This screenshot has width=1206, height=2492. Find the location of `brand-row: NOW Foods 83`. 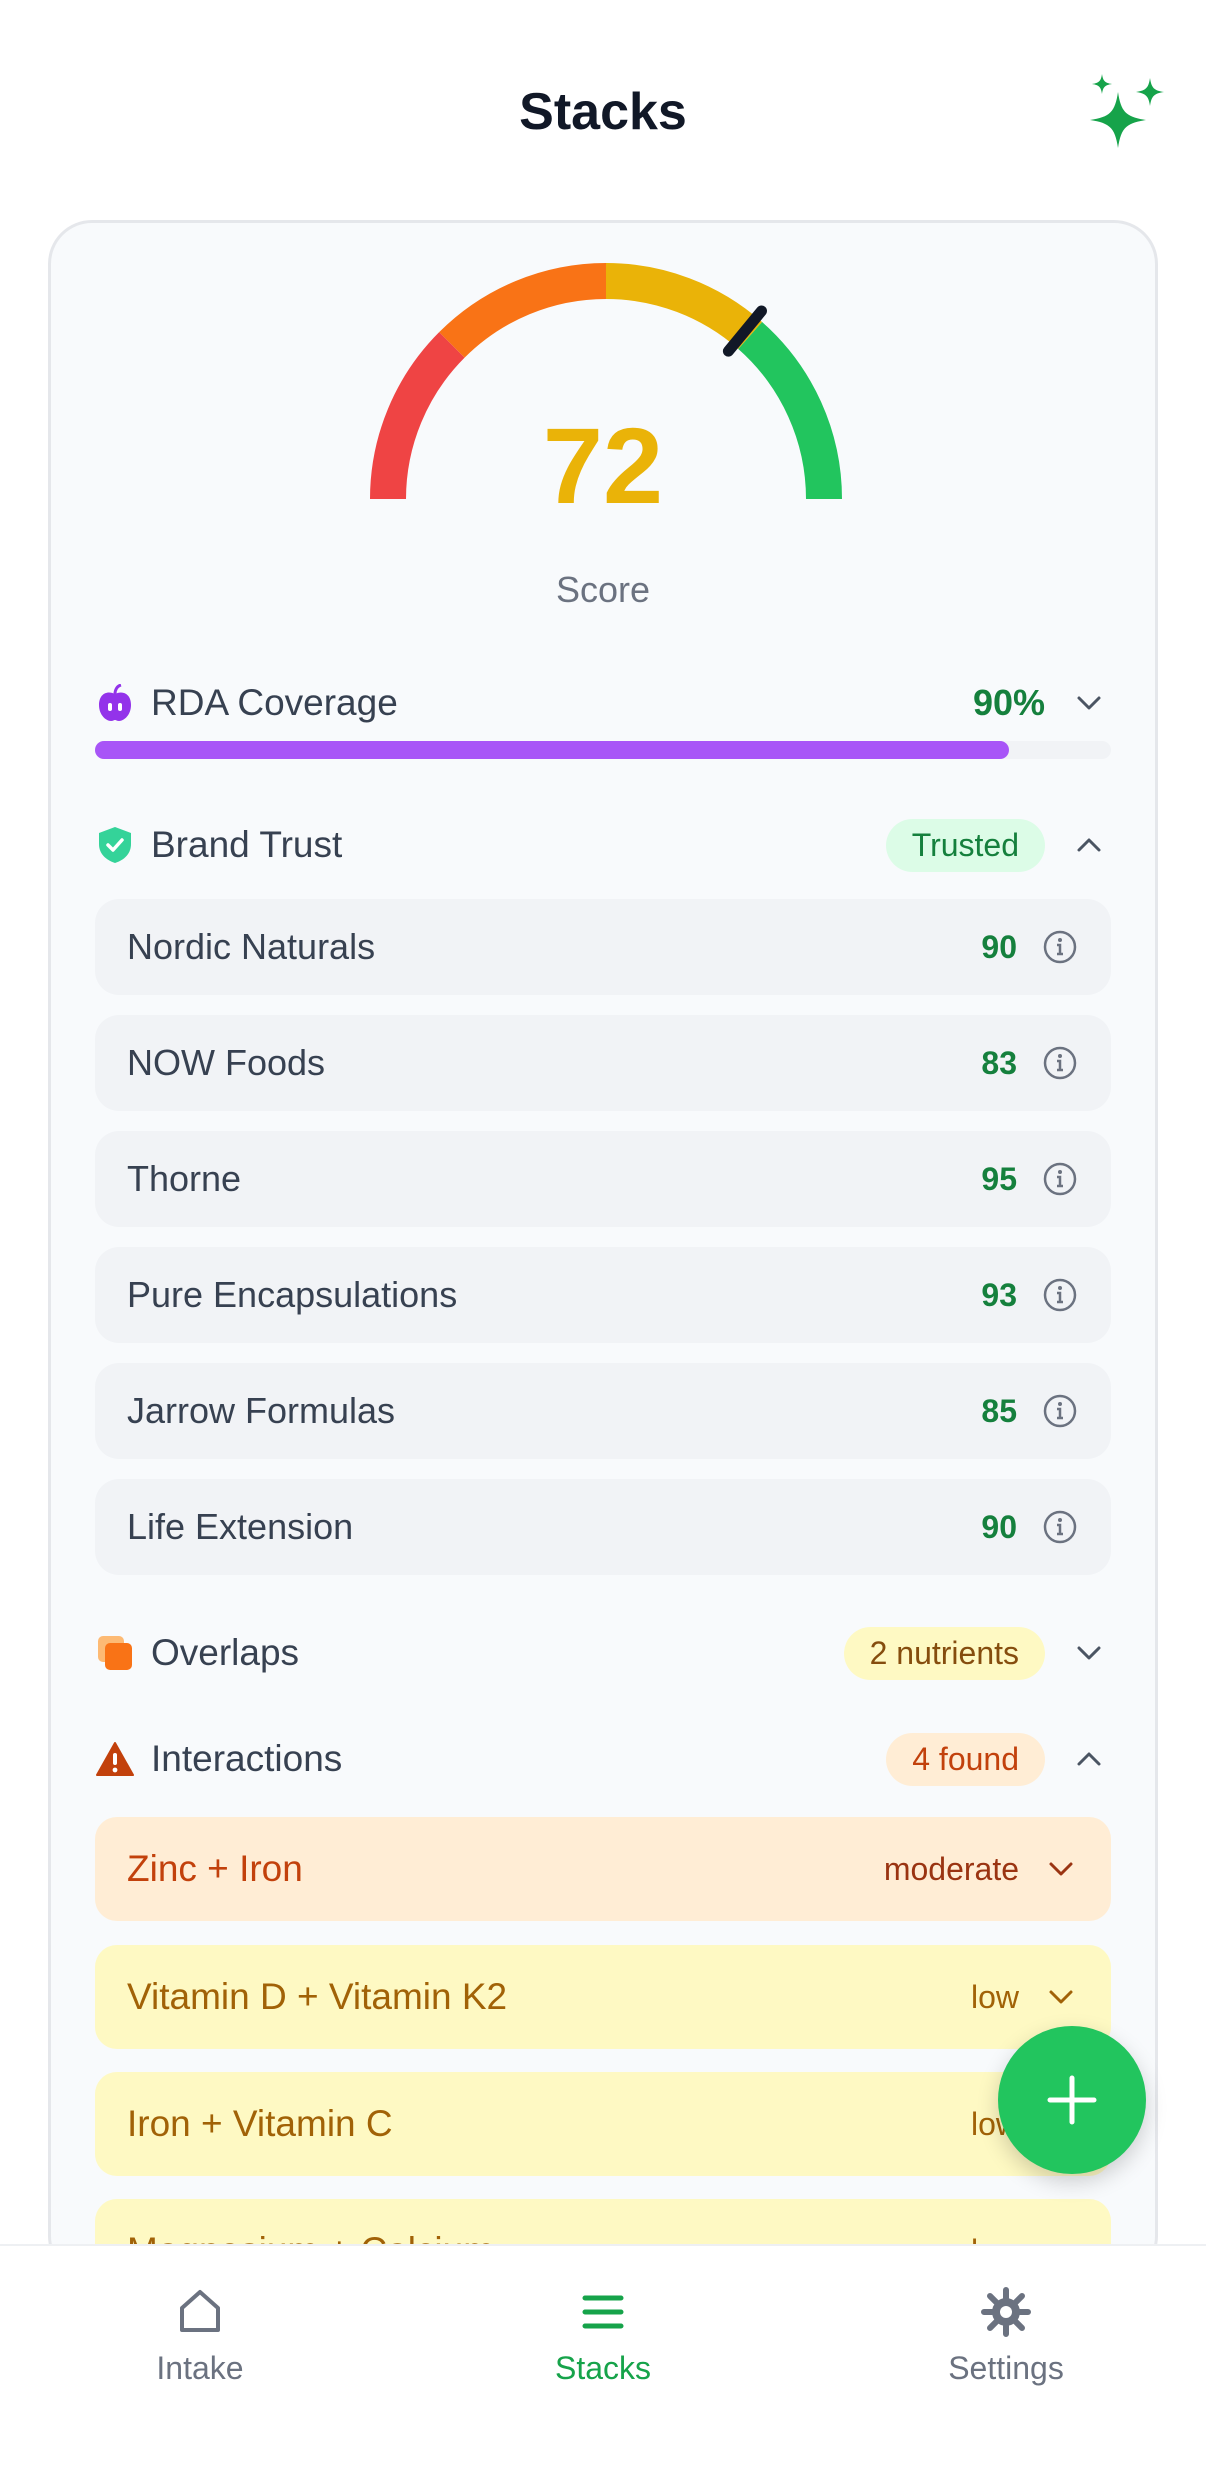

brand-row: NOW Foods 83 is located at coordinates (603, 1063).